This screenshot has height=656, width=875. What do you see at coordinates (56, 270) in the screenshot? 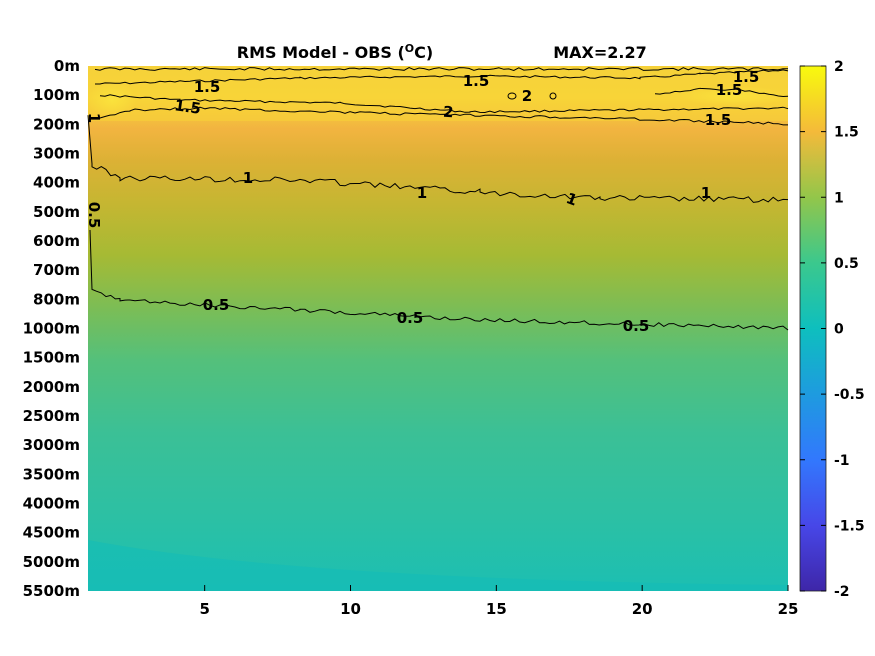
I see `y-tick-label: 700m` at bounding box center [56, 270].